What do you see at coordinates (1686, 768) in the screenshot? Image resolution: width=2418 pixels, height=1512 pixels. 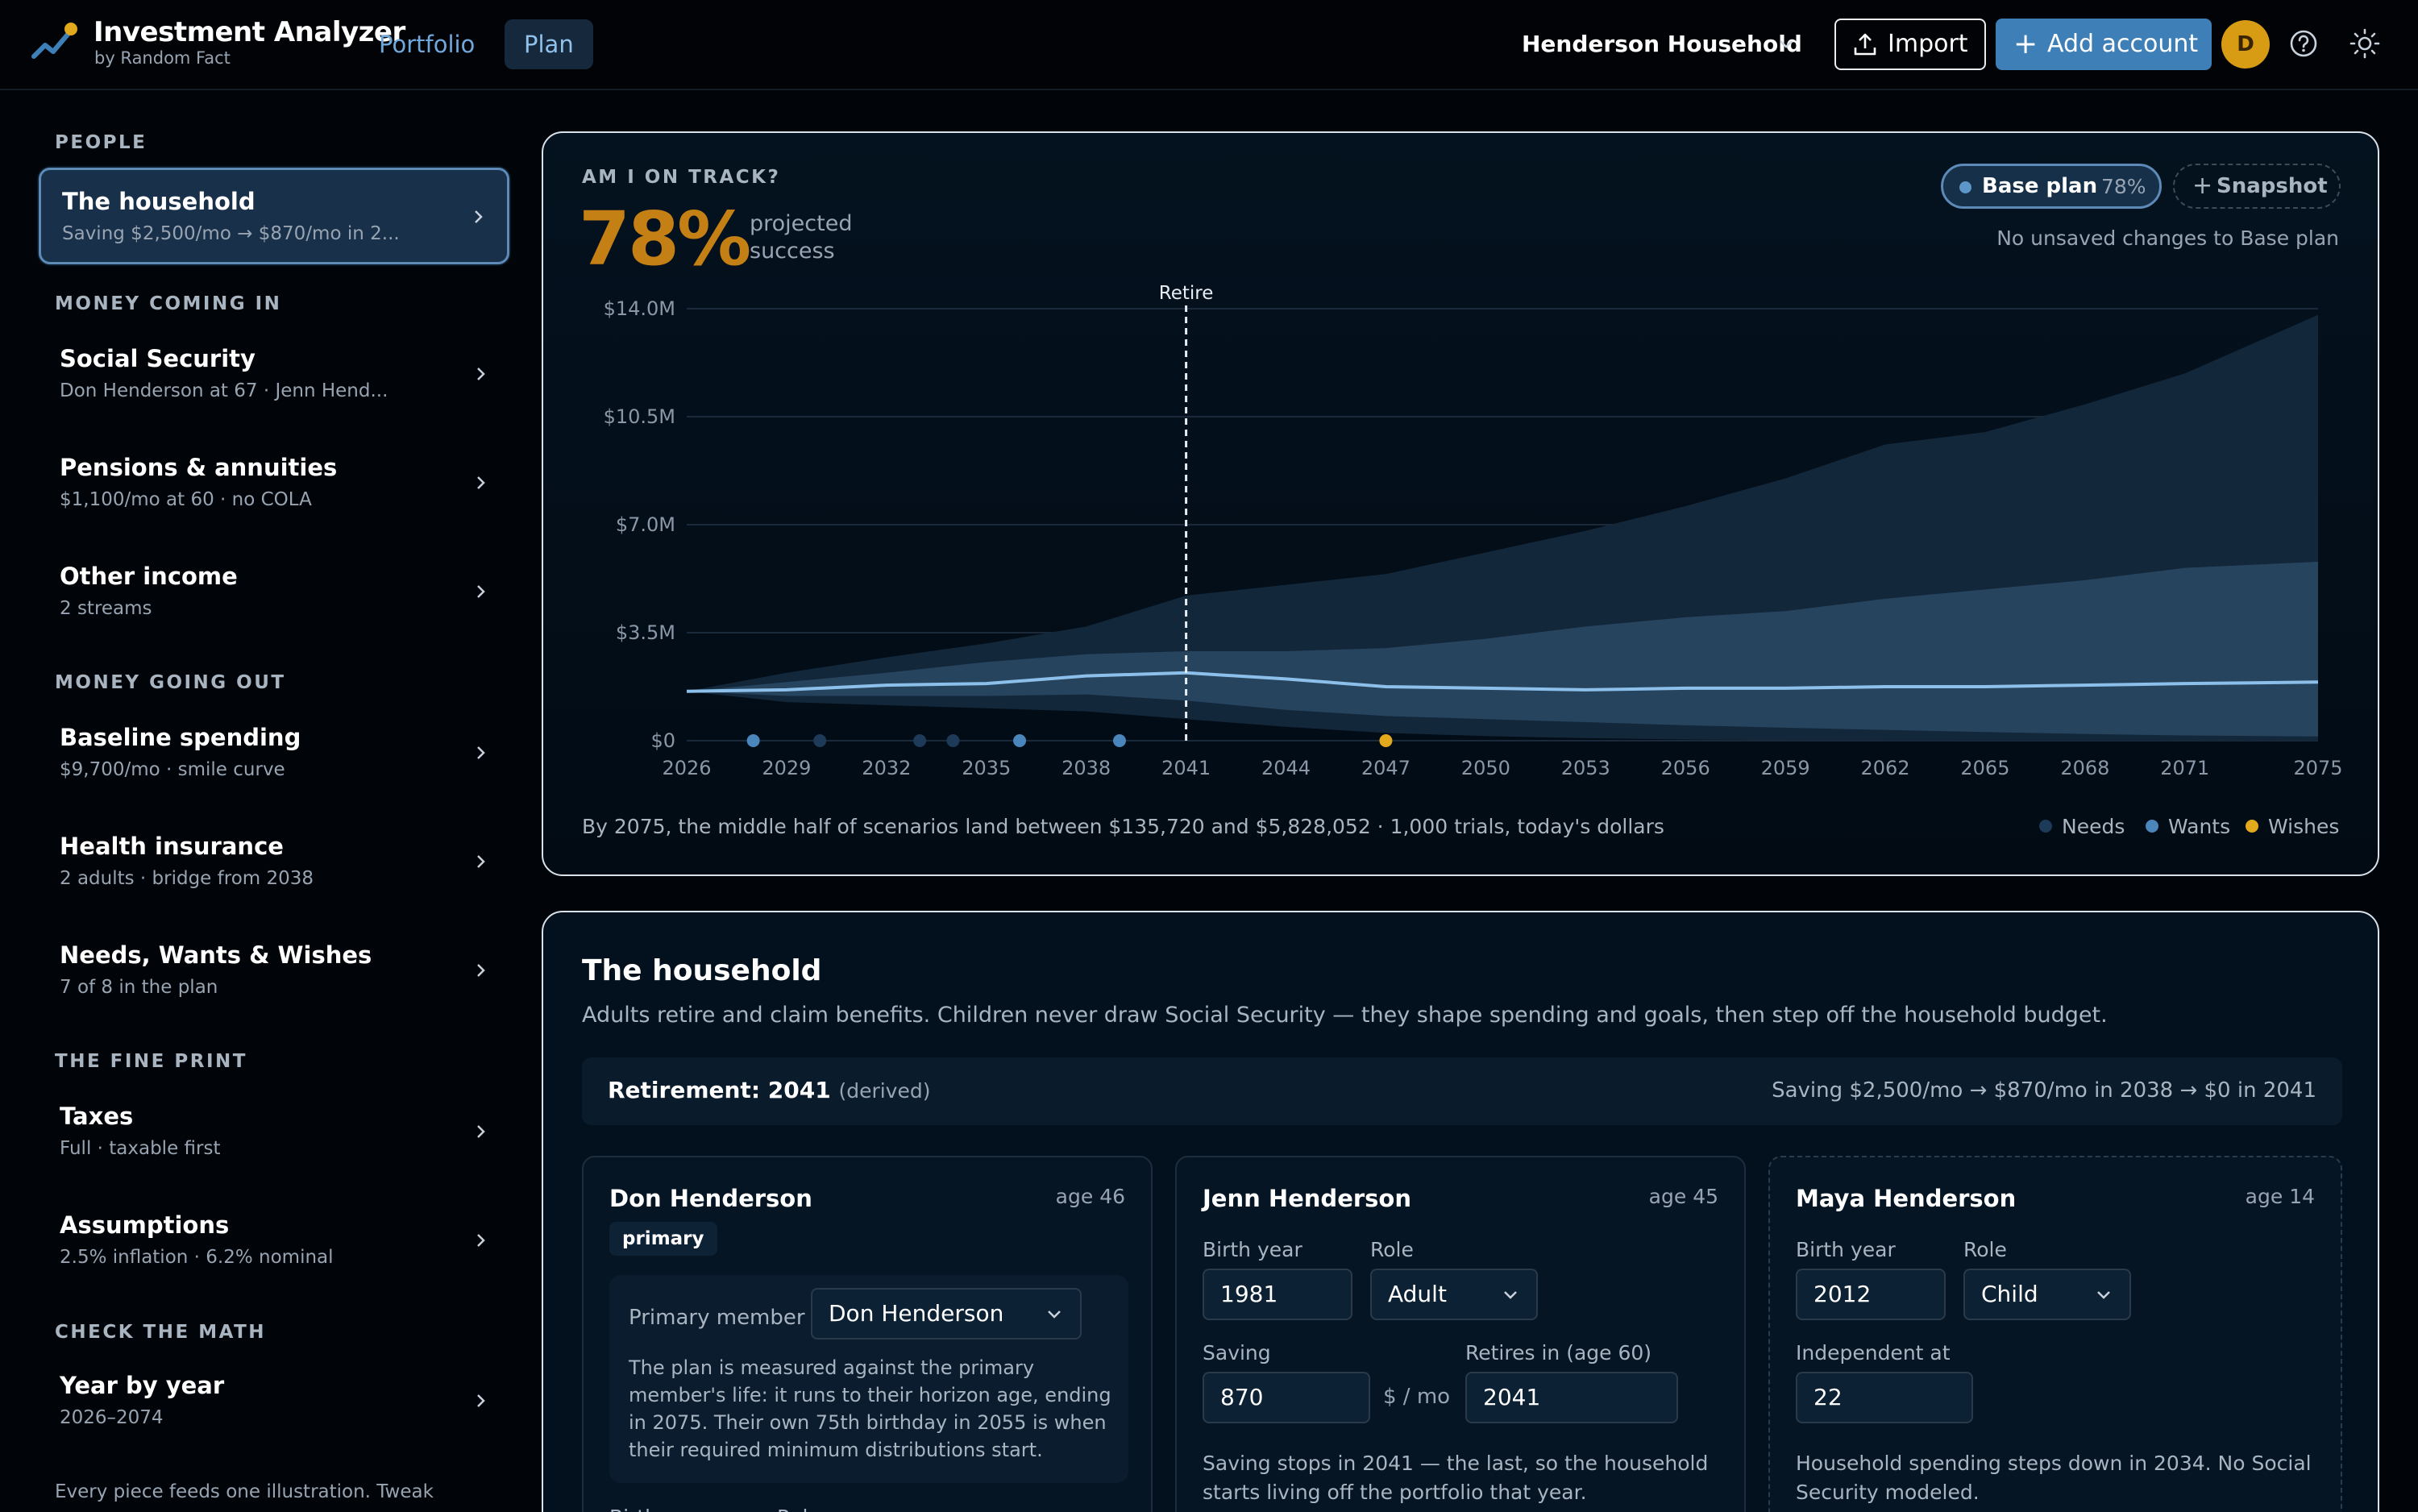 I see `x-tick-label: 2056` at bounding box center [1686, 768].